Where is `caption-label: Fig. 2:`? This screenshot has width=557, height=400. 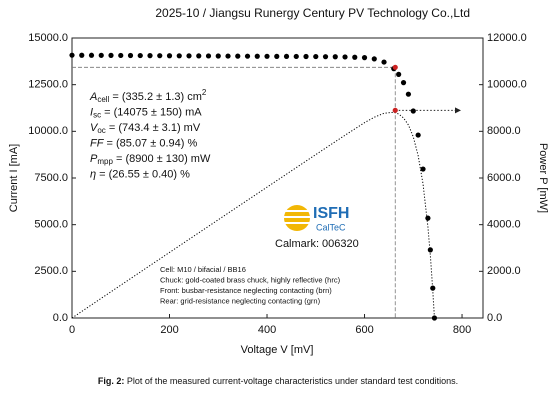
caption-label: Fig. 2: is located at coordinates (111, 381).